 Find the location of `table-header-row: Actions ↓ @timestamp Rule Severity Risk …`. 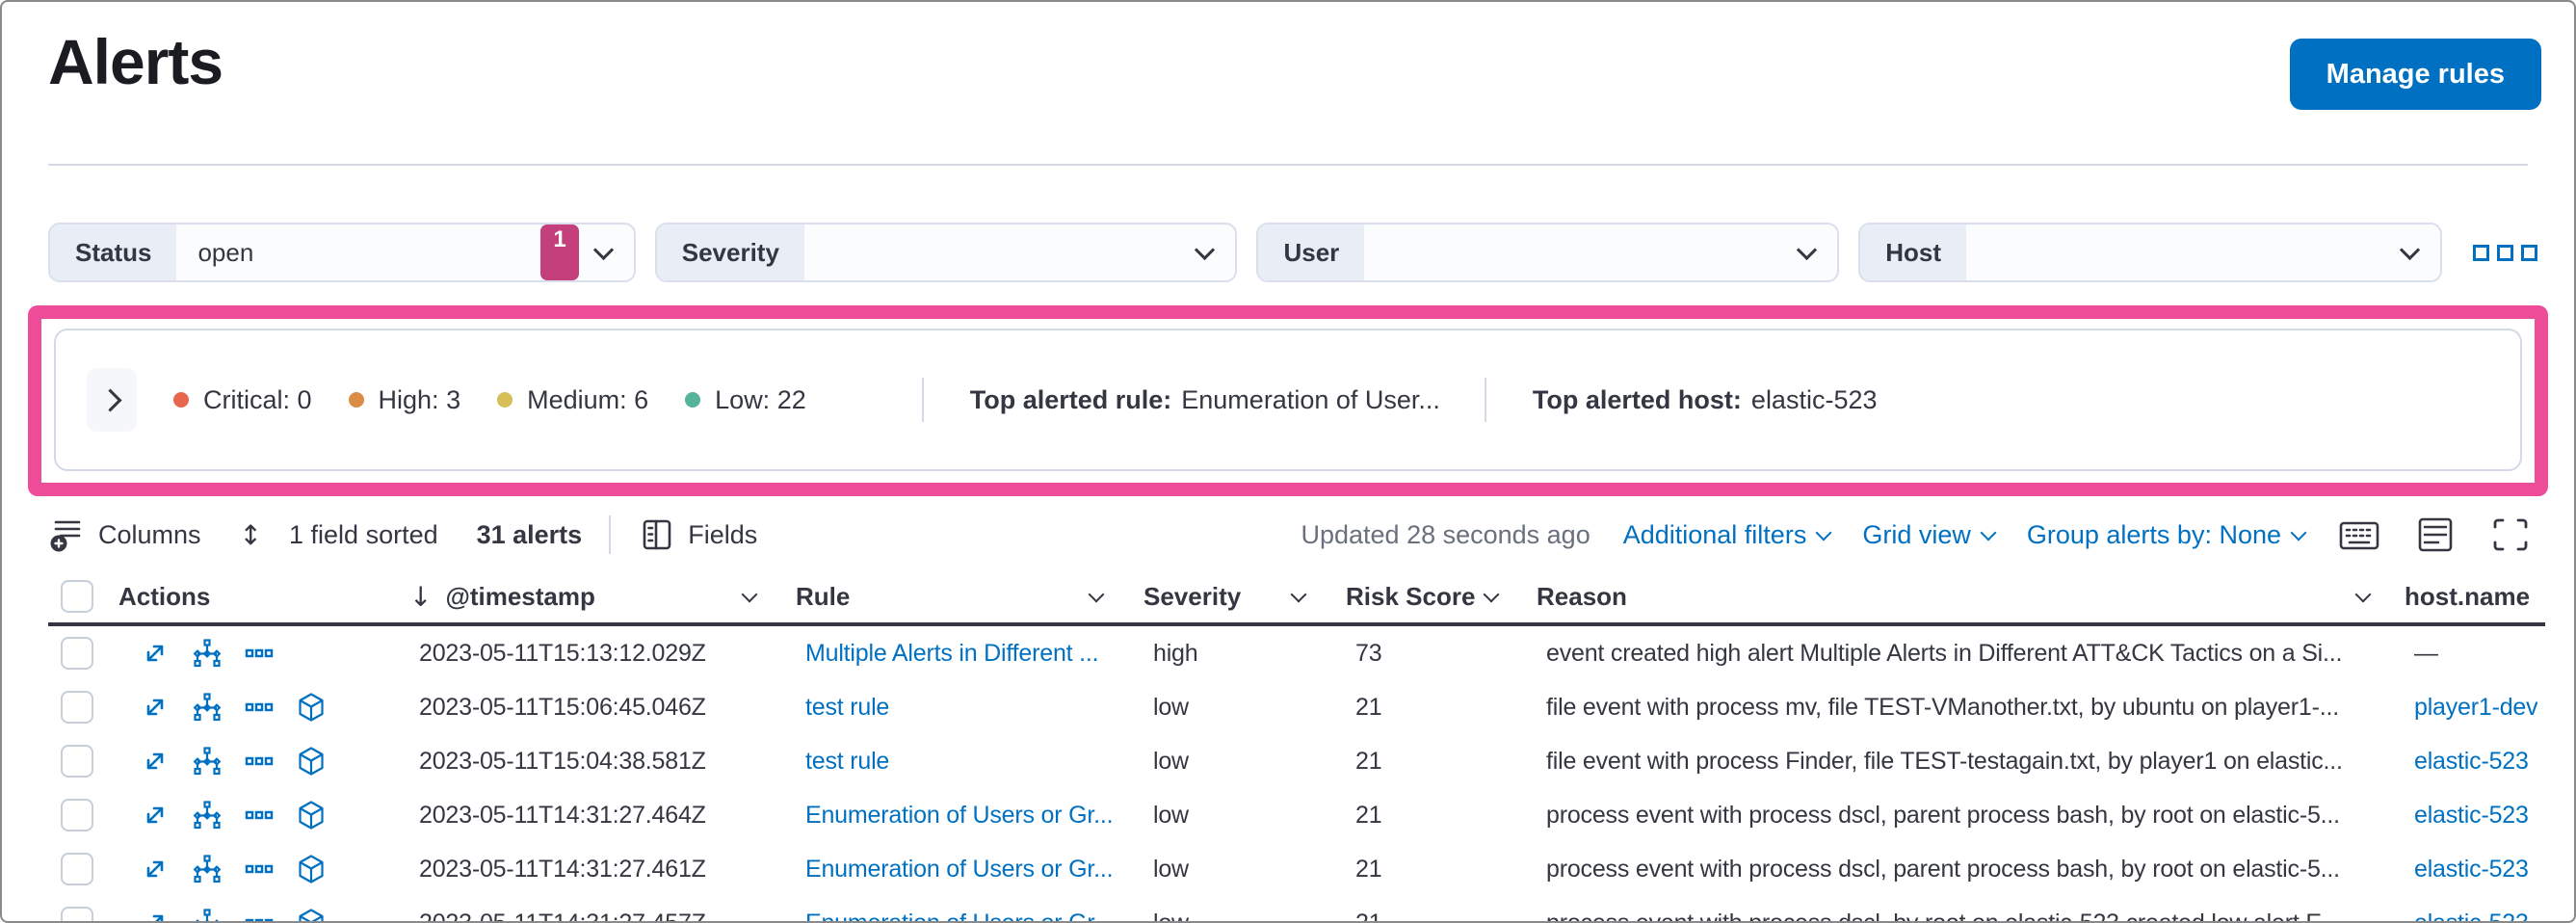

table-header-row: Actions ↓ @timestamp Rule Severity Risk … is located at coordinates (1297, 598).